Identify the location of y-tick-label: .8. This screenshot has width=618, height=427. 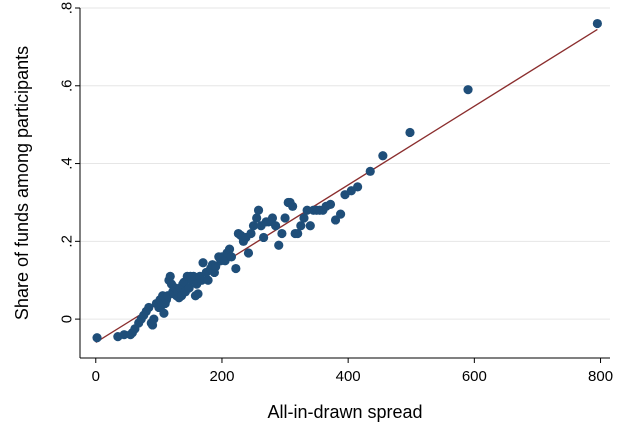
(66, 8).